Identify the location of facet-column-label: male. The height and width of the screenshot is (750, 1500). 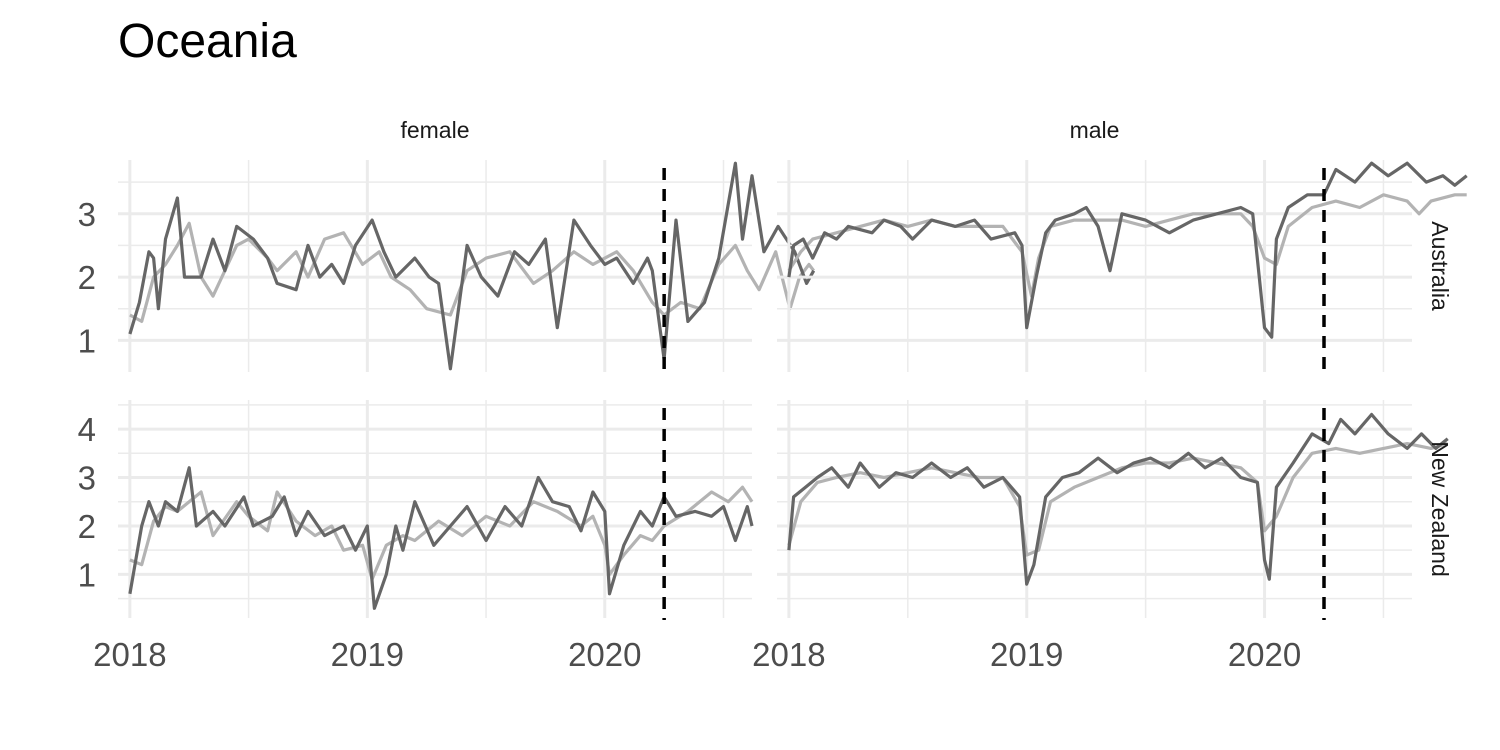
(1095, 130).